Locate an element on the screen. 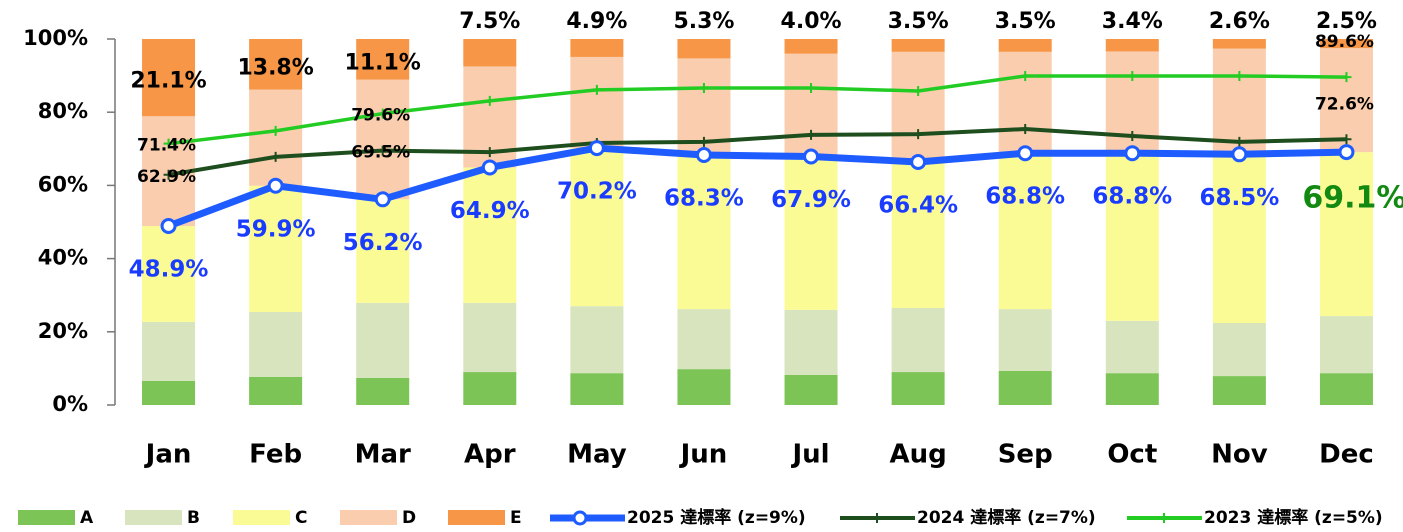  line-label: 71.4% is located at coordinates (166, 146).